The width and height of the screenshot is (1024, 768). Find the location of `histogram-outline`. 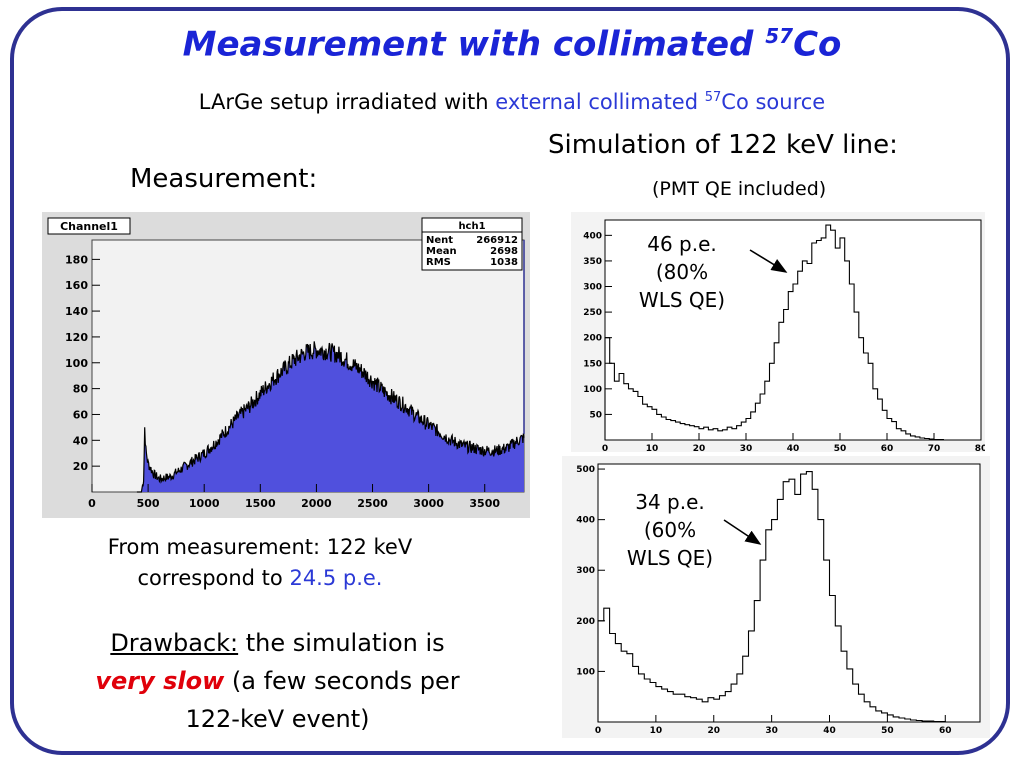

histogram-outline is located at coordinates (330, 417).